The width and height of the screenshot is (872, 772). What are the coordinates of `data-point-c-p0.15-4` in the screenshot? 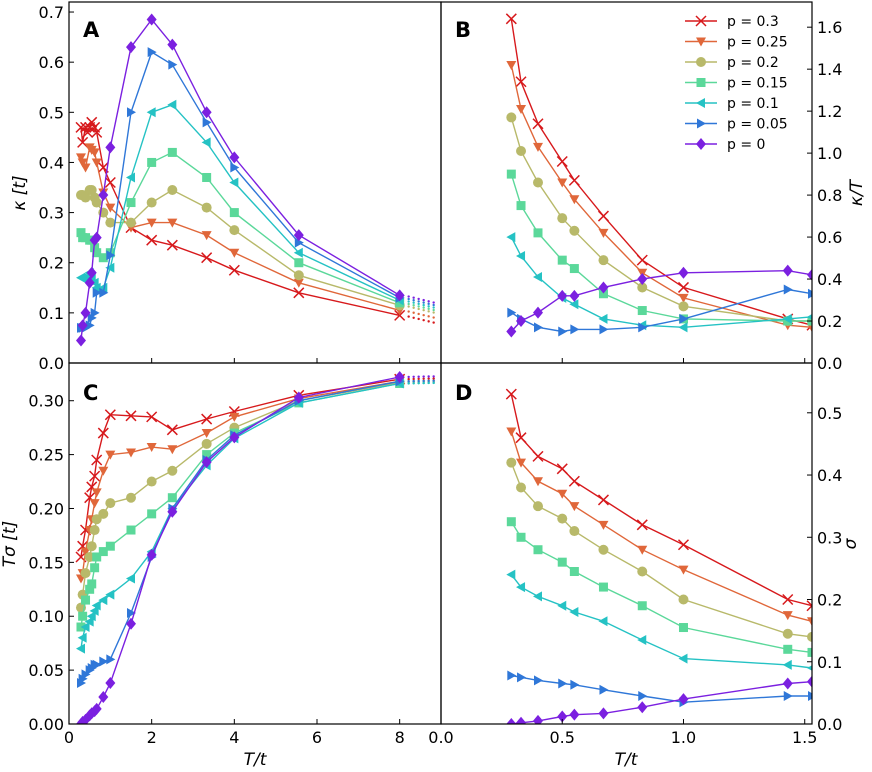 It's located at (92, 584).